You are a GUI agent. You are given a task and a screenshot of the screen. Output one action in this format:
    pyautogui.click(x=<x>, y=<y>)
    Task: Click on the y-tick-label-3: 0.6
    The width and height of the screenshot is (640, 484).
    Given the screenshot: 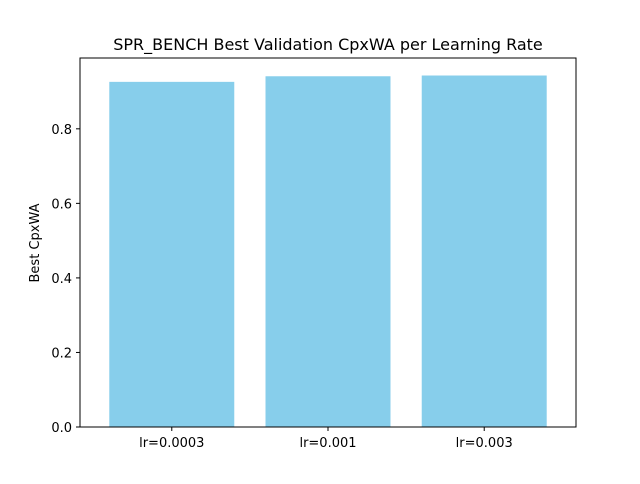 What is the action you would take?
    pyautogui.click(x=61, y=204)
    